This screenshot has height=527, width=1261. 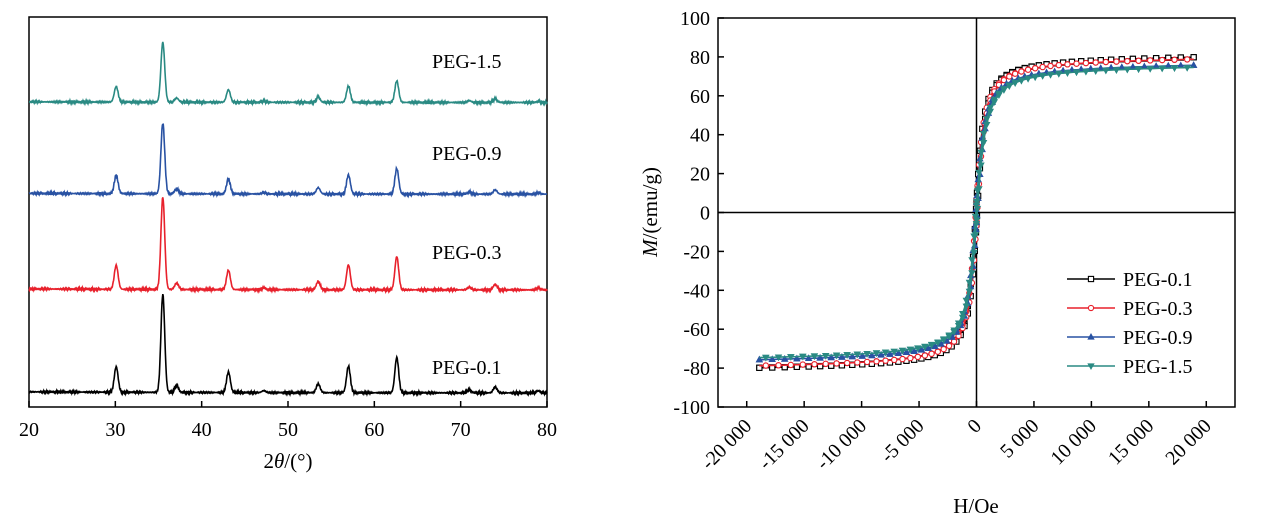 I want to click on mh-x-tick-label: -20 000, so click(x=726, y=444).